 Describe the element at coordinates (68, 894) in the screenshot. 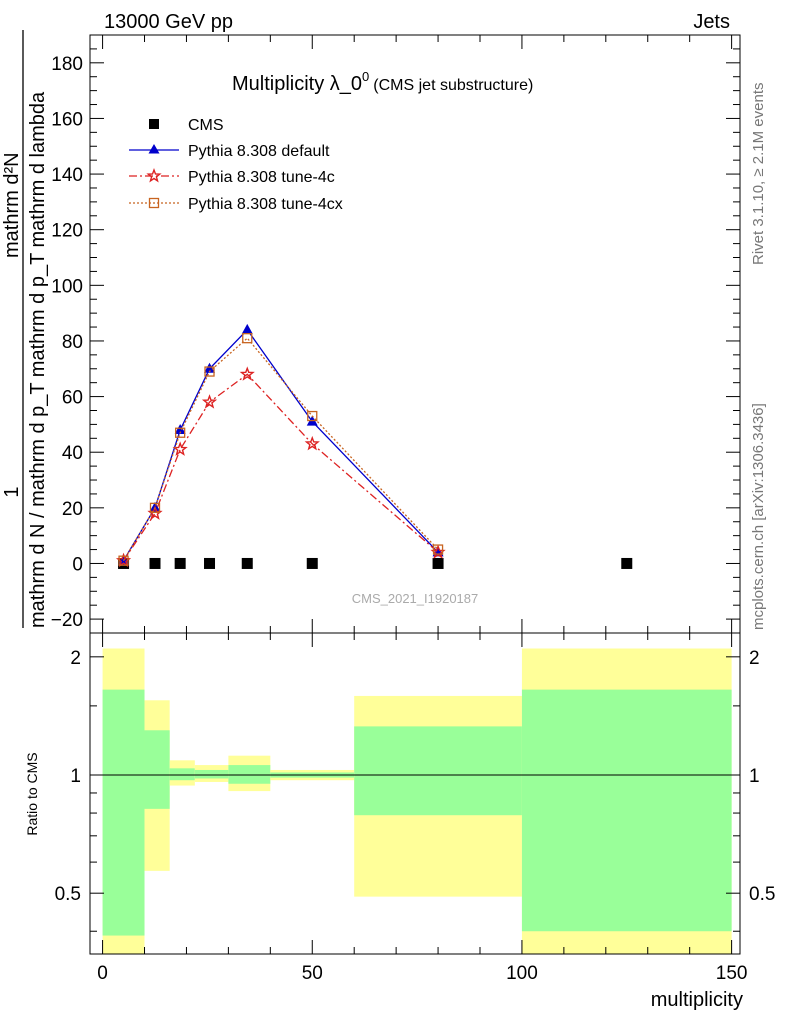

I see `ratio-y-tick-label: 0.5` at that location.